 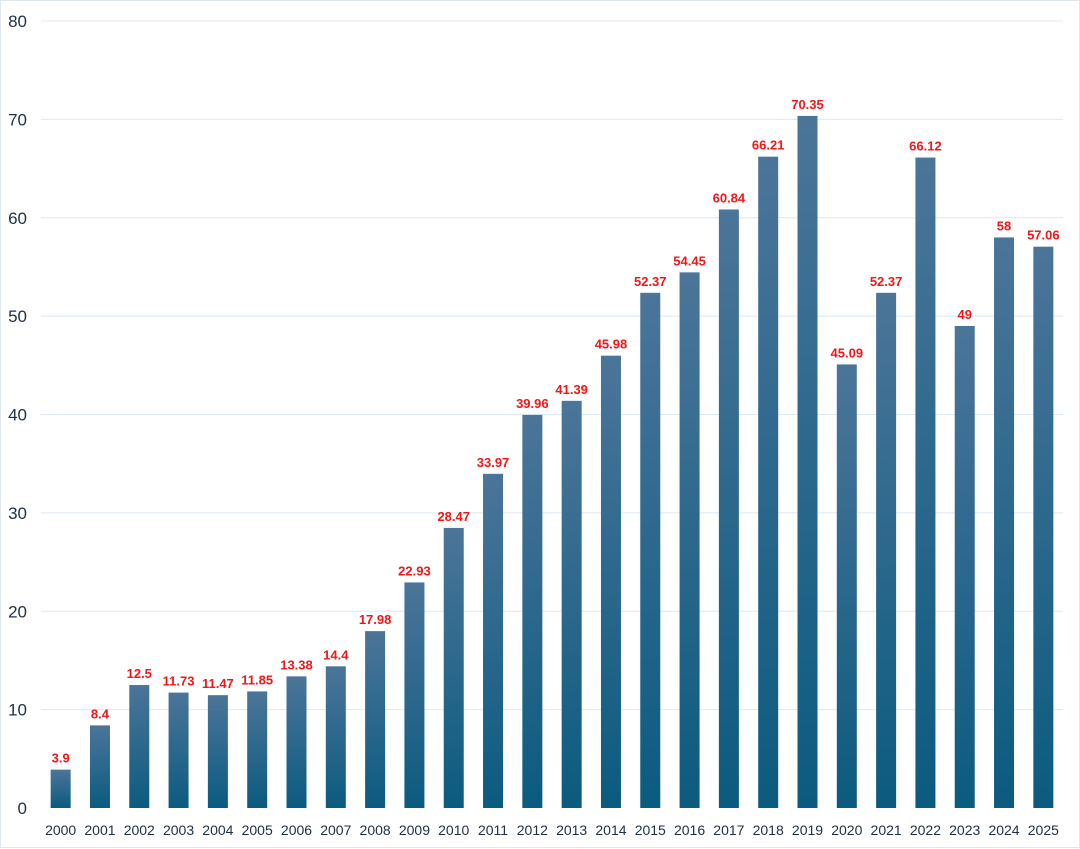 What do you see at coordinates (1003, 830) in the screenshot?
I see `x-tick-label: 2024` at bounding box center [1003, 830].